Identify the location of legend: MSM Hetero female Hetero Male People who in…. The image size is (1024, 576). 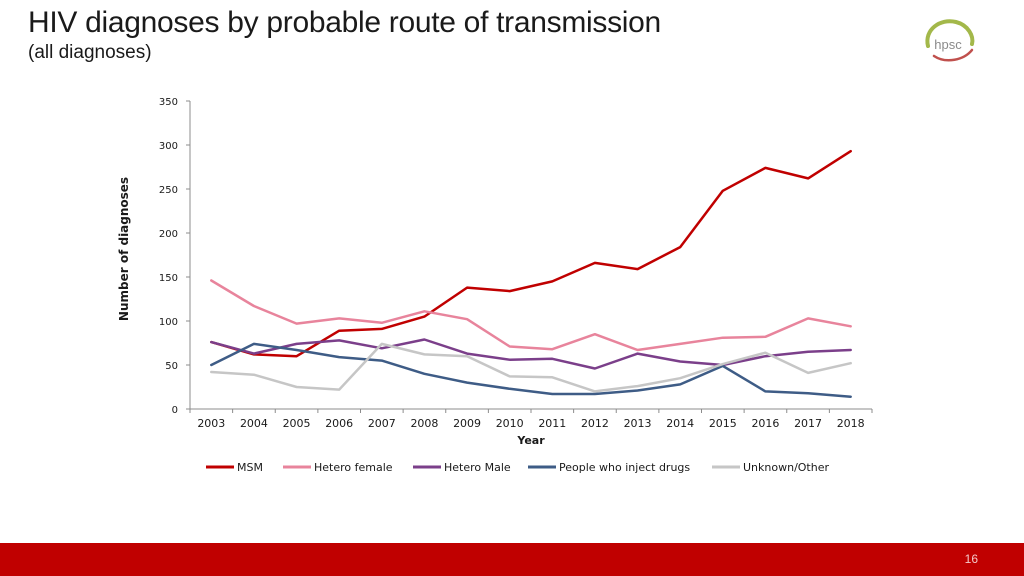
(517, 467).